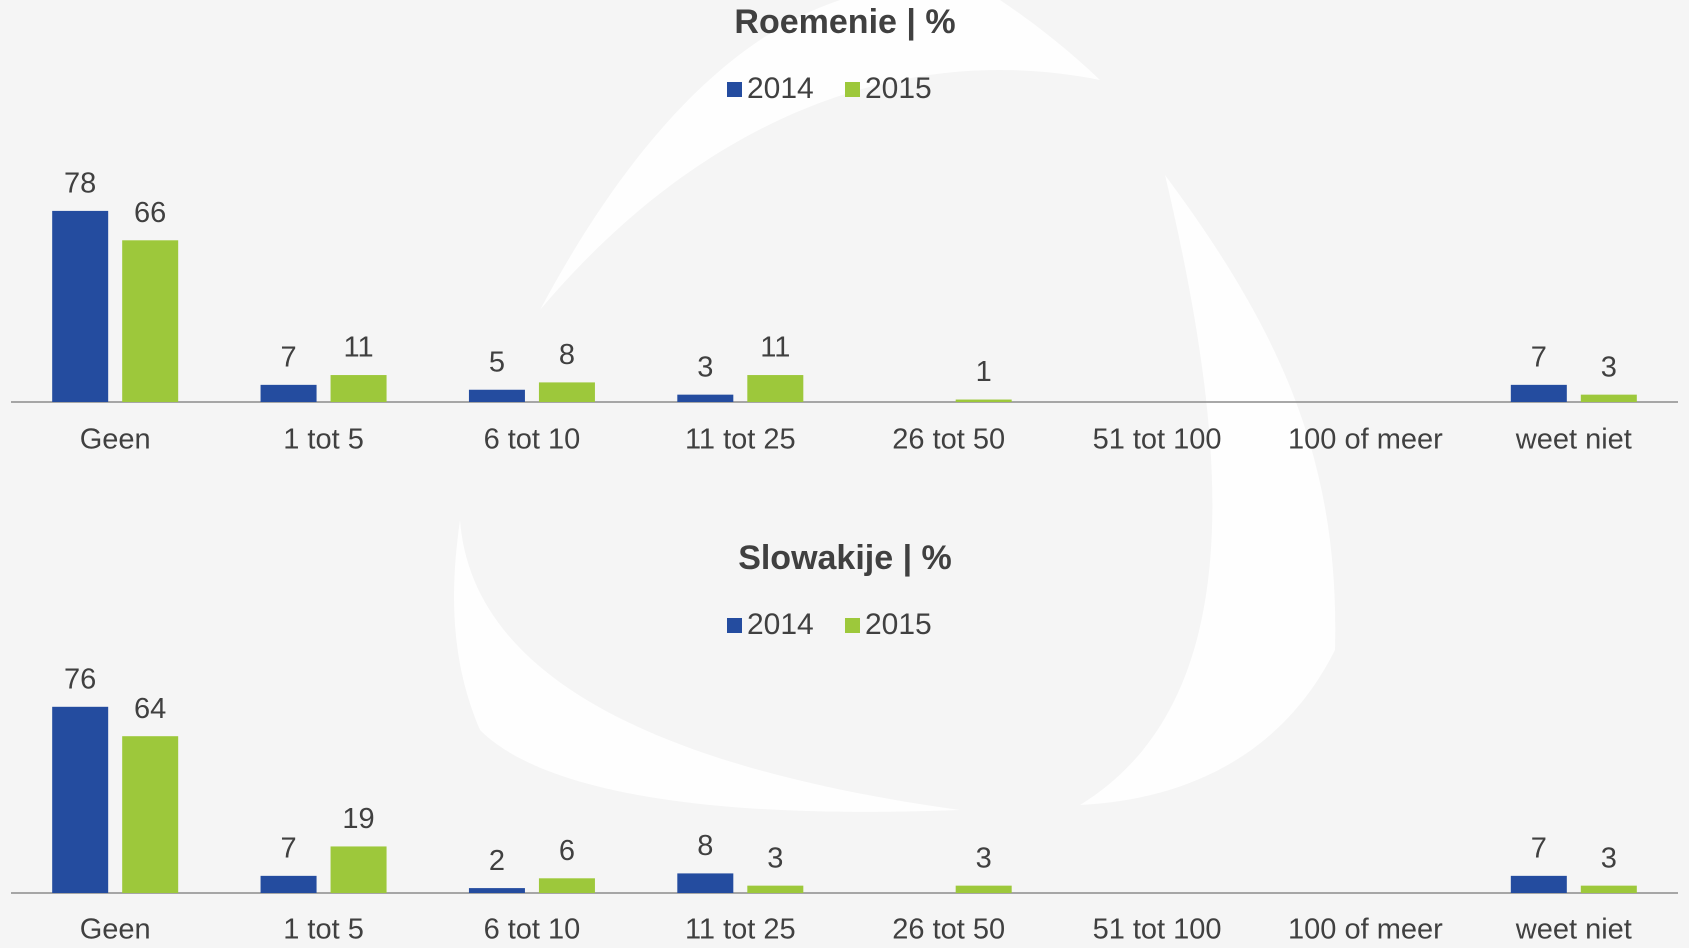 The image size is (1689, 948). I want to click on data-label: 6, so click(567, 851).